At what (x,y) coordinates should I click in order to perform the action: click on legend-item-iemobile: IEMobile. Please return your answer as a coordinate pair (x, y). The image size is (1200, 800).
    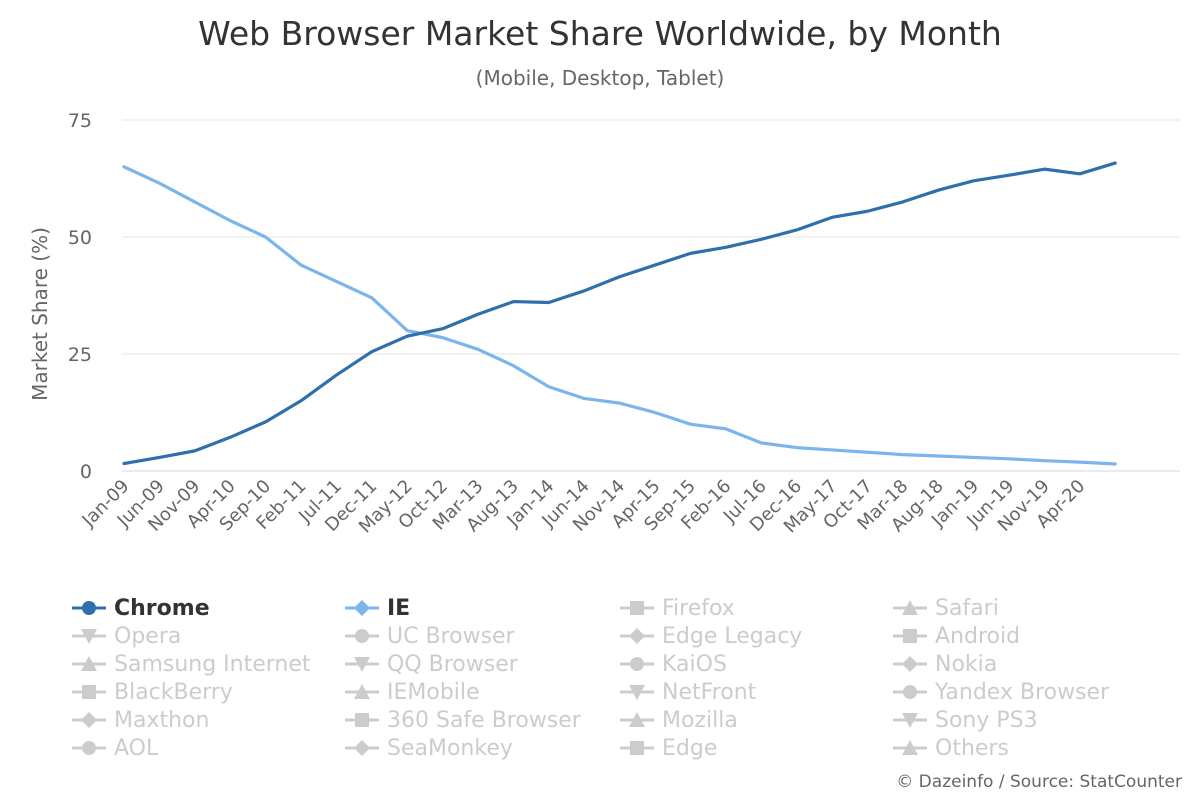
    Looking at the image, I should click on (412, 692).